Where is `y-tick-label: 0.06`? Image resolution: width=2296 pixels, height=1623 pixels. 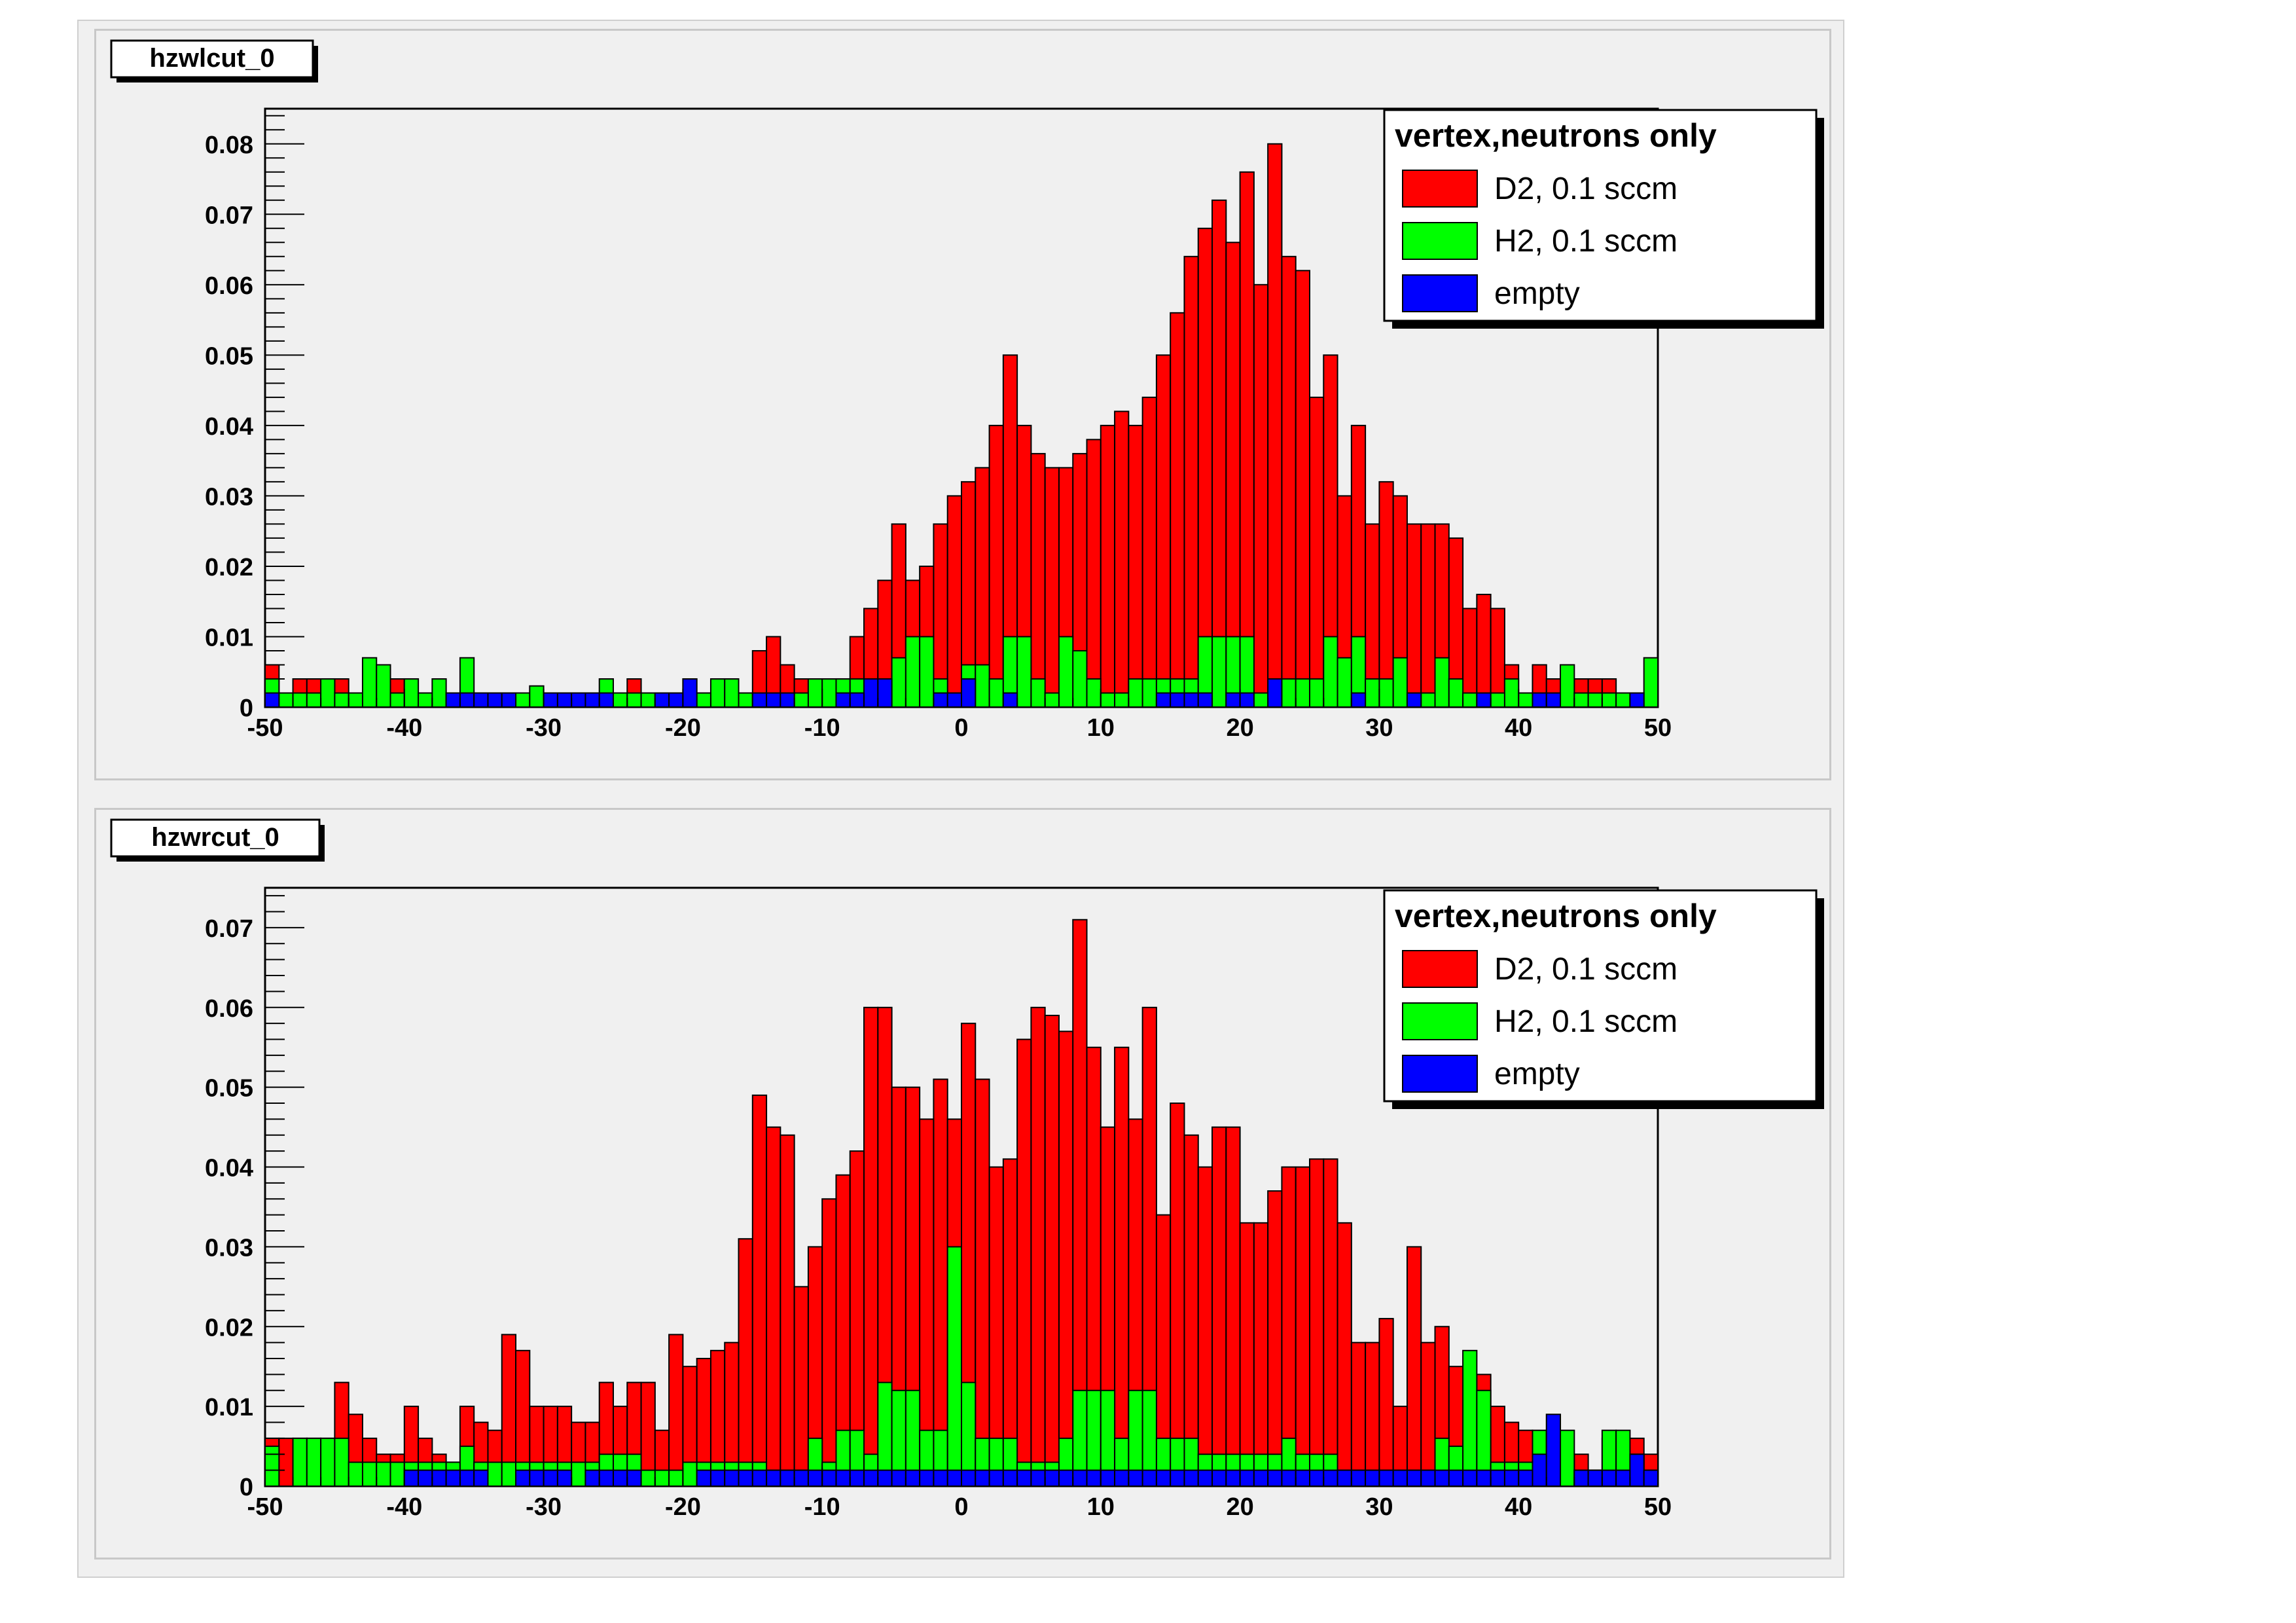 y-tick-label: 0.06 is located at coordinates (229, 286).